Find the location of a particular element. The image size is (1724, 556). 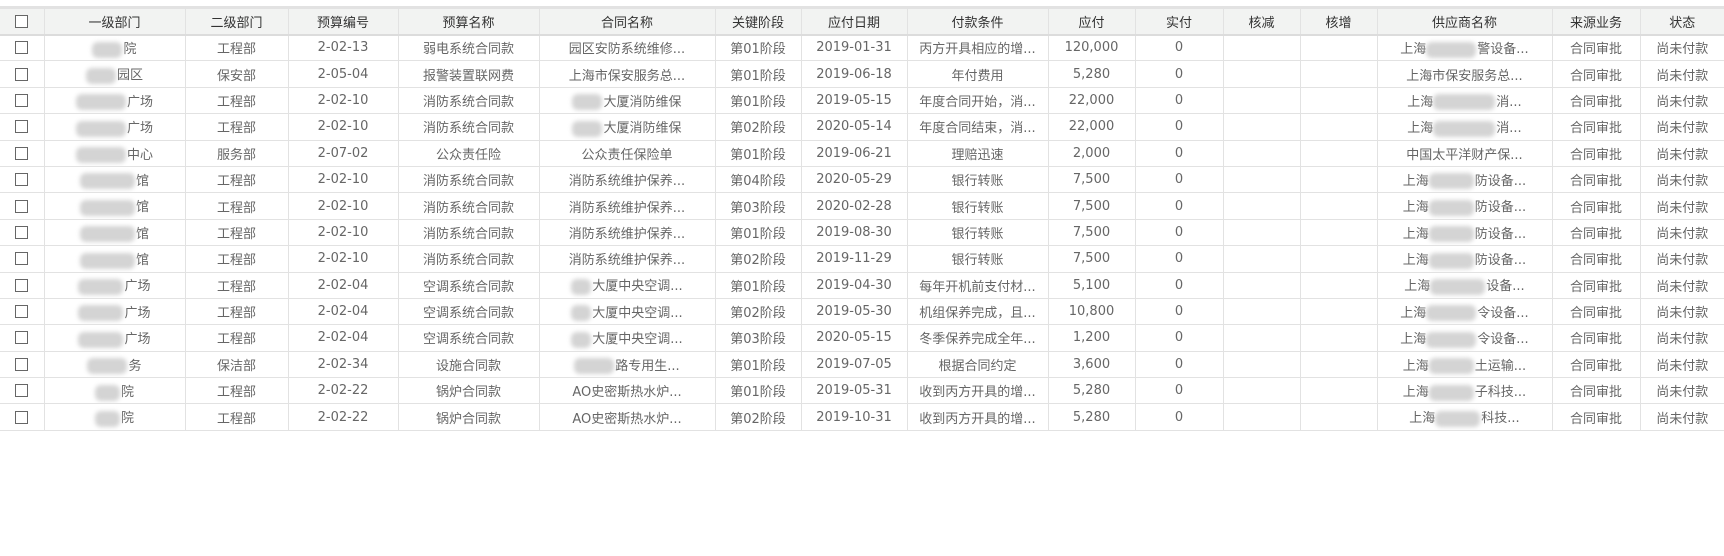

col-header-payable: 应付 is located at coordinates (1091, 22).